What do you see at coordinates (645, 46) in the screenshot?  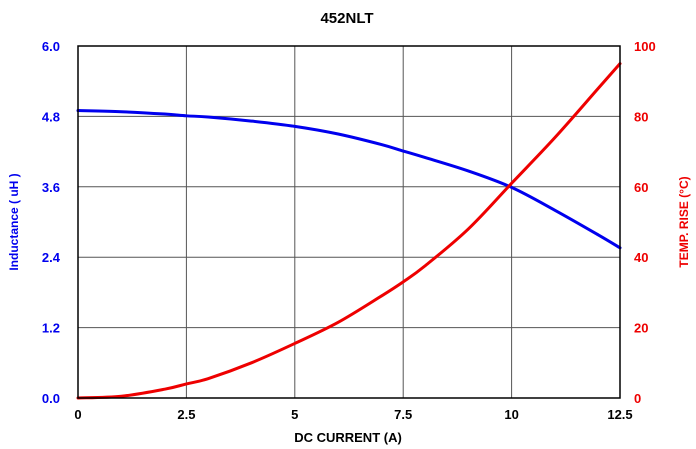 I see `right-y-tick-label: 100` at bounding box center [645, 46].